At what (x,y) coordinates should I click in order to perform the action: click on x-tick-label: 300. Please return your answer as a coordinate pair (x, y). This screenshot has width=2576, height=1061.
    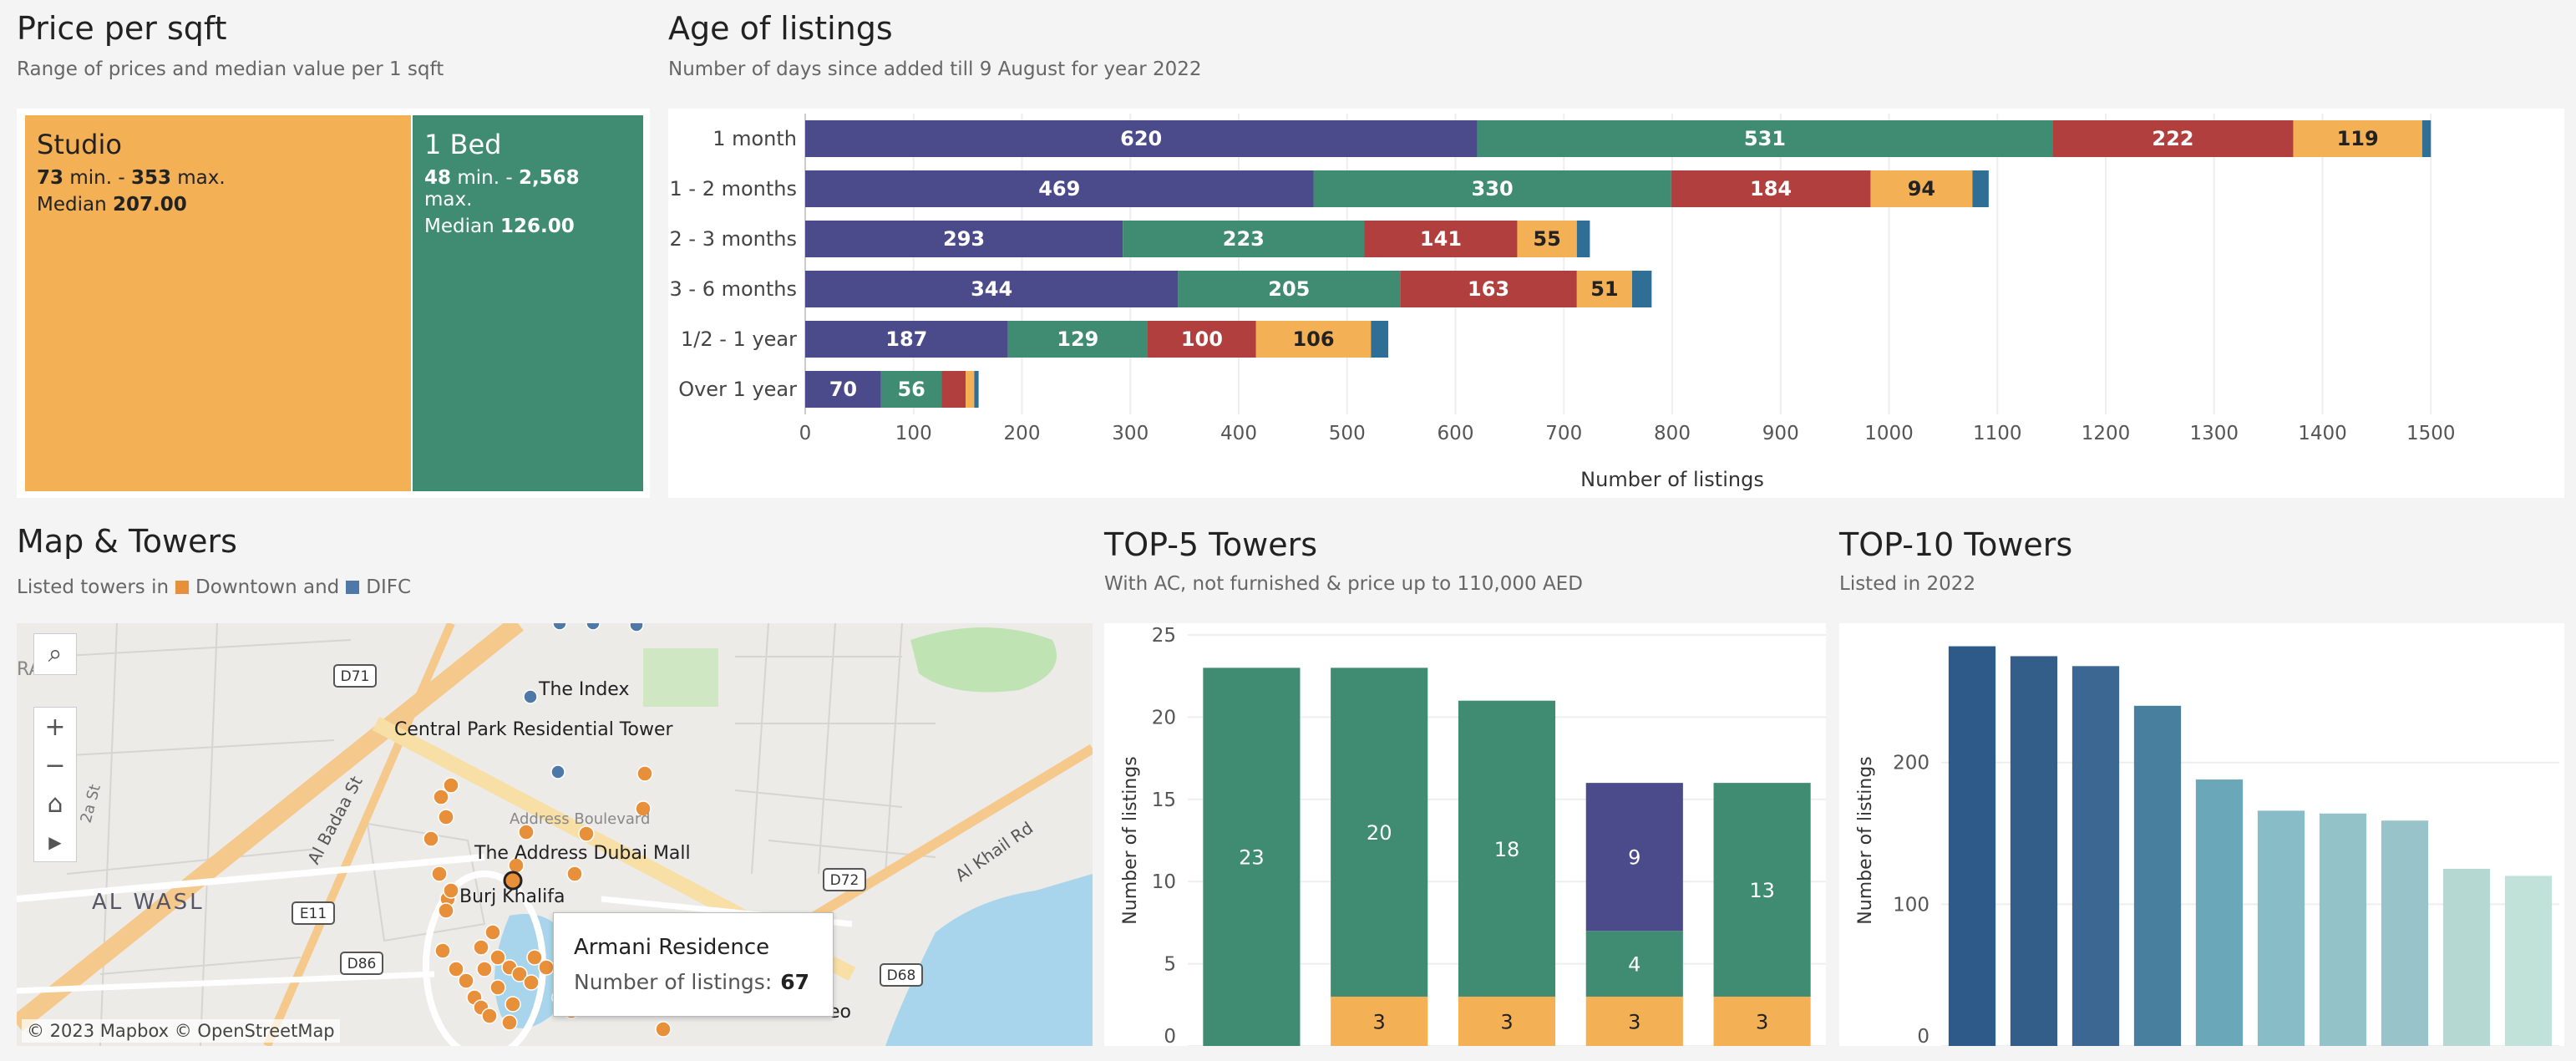
    Looking at the image, I should click on (1130, 433).